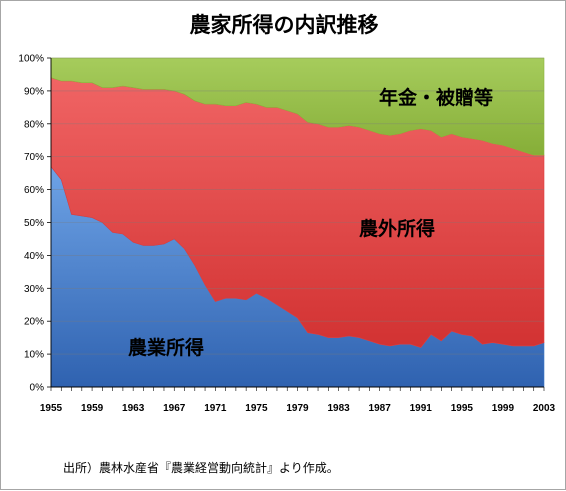  Describe the element at coordinates (34, 157) in the screenshot. I see `y-tick-label: 70%` at that location.